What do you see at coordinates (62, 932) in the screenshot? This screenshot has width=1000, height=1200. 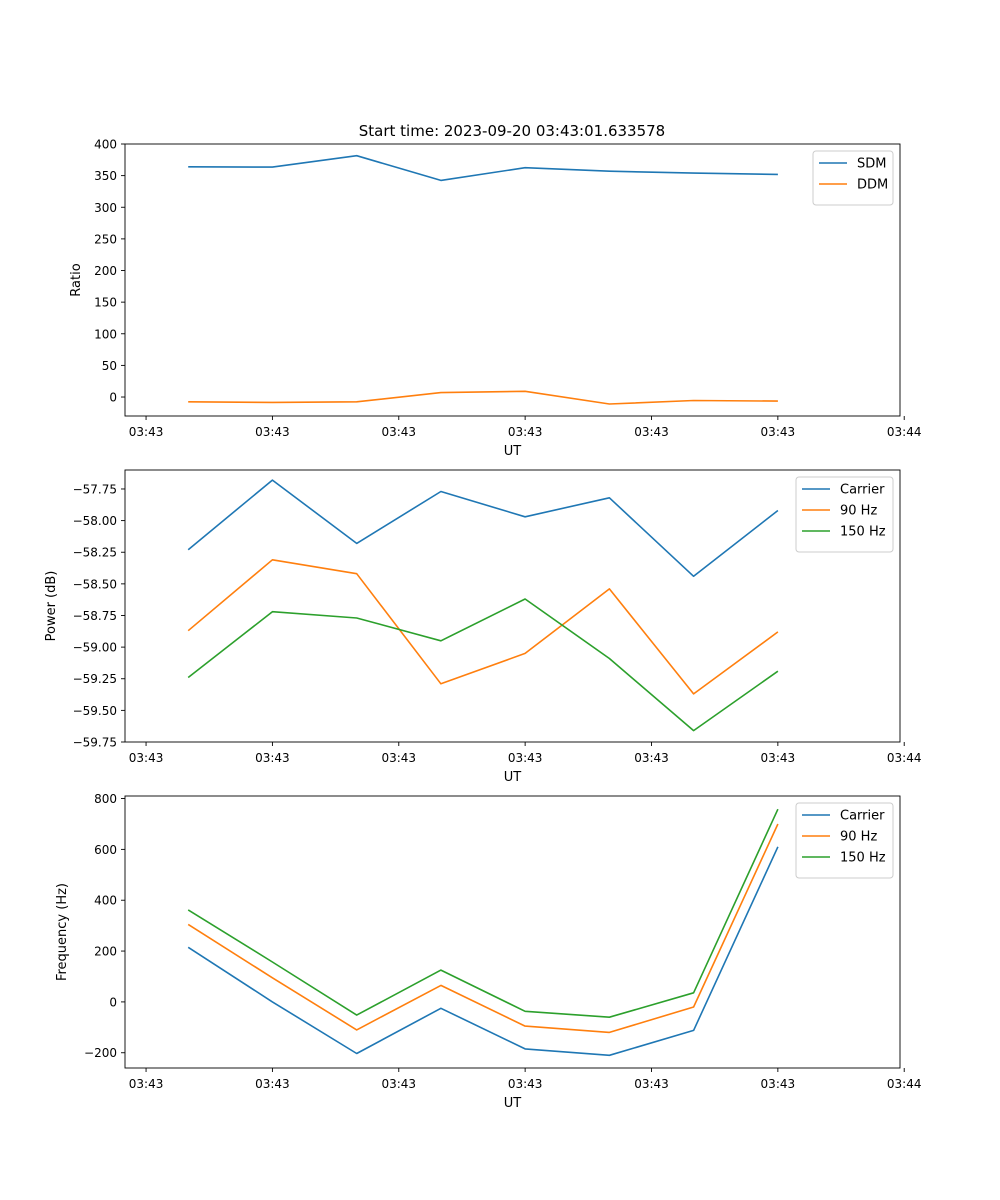 I see `y-axis-label: Frequency (Hz)` at bounding box center [62, 932].